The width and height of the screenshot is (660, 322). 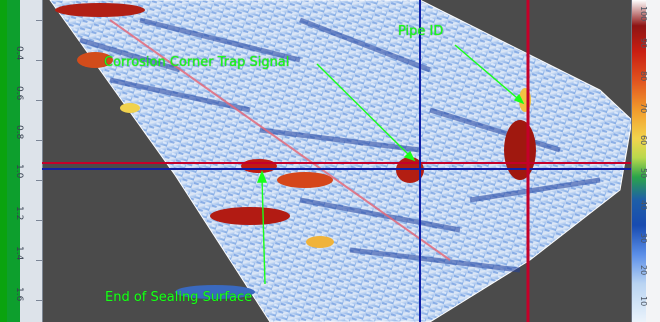 What do you see at coordinates (643, 76) in the screenshot?
I see `colorbar-label-80: 80` at bounding box center [643, 76].